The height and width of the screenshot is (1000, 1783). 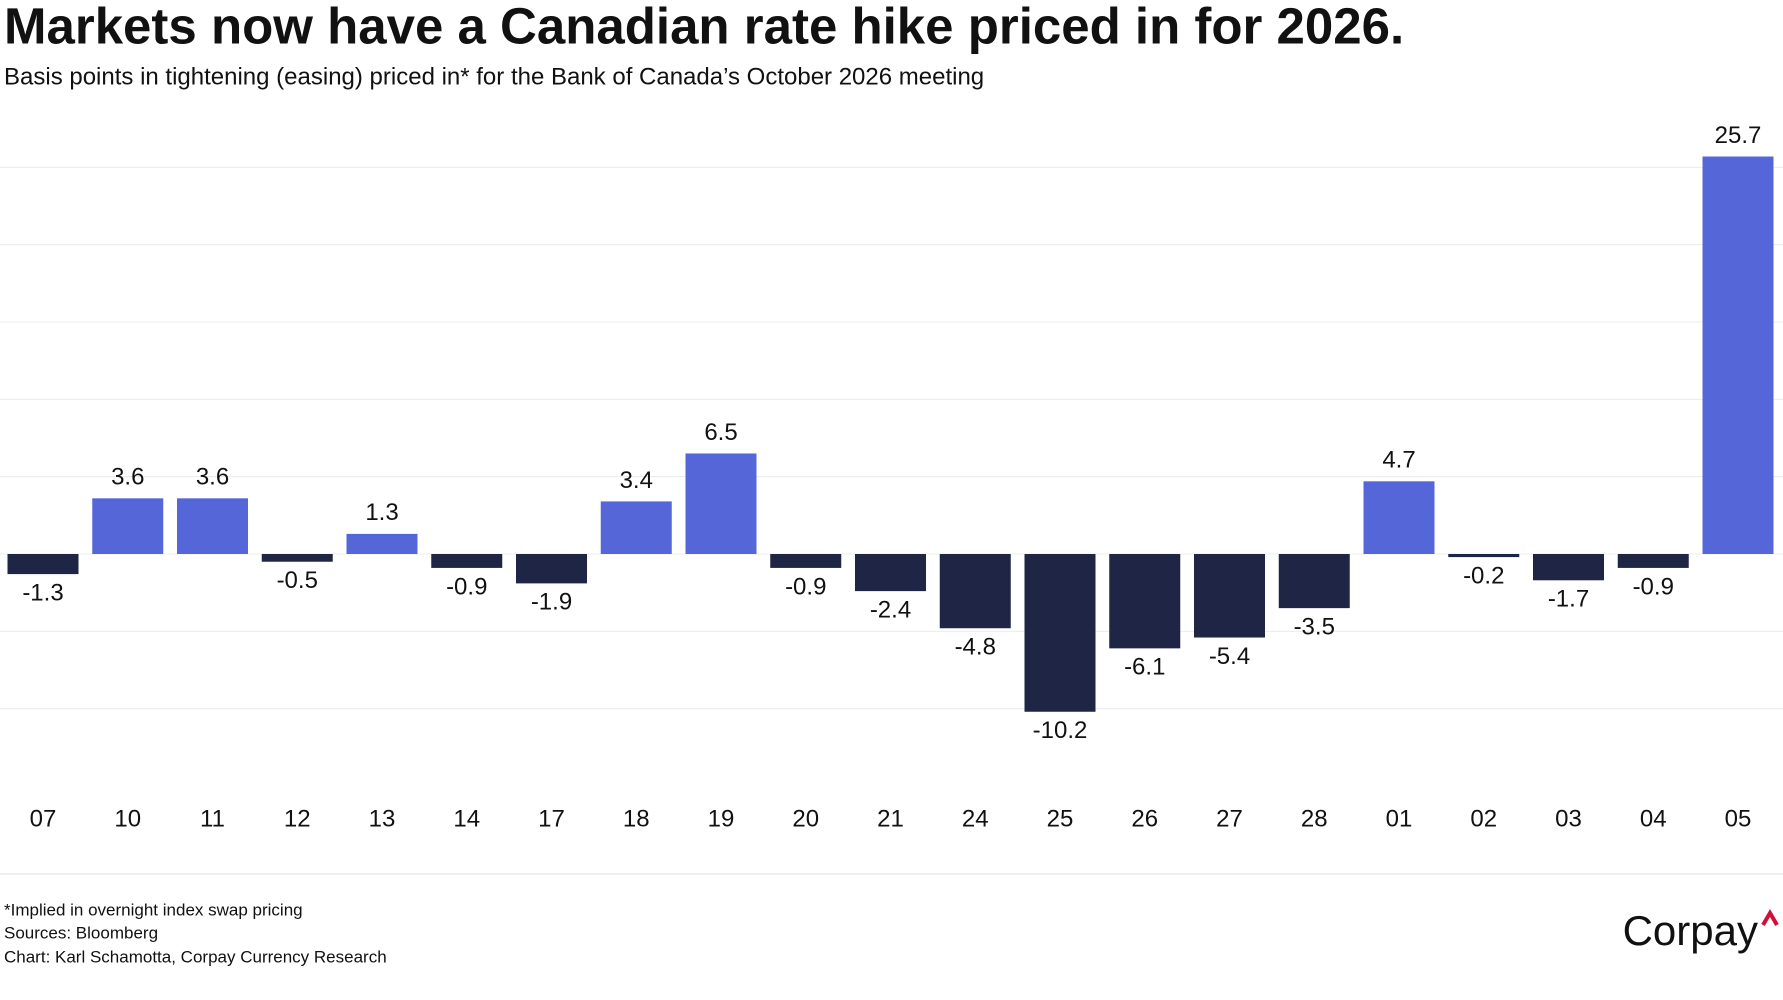 I want to click on x-tick-label: 03, so click(x=1568, y=818).